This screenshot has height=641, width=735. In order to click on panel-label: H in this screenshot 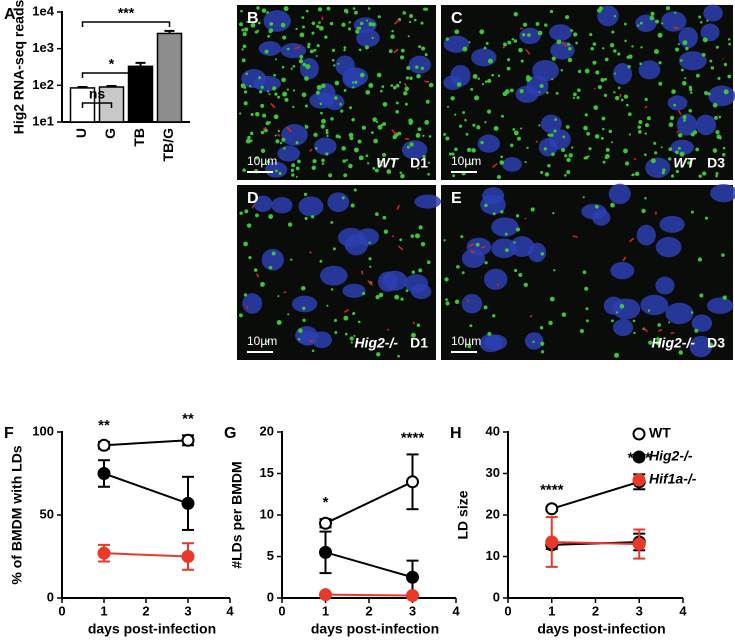, I will do `click(456, 433)`.